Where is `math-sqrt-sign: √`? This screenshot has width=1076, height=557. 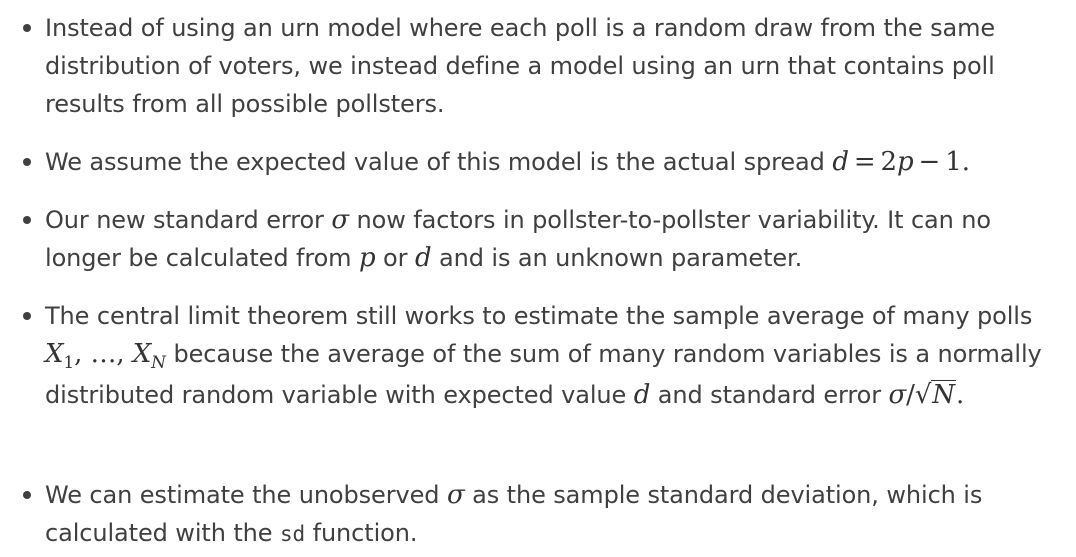
math-sqrt-sign: √ is located at coordinates (923, 395).